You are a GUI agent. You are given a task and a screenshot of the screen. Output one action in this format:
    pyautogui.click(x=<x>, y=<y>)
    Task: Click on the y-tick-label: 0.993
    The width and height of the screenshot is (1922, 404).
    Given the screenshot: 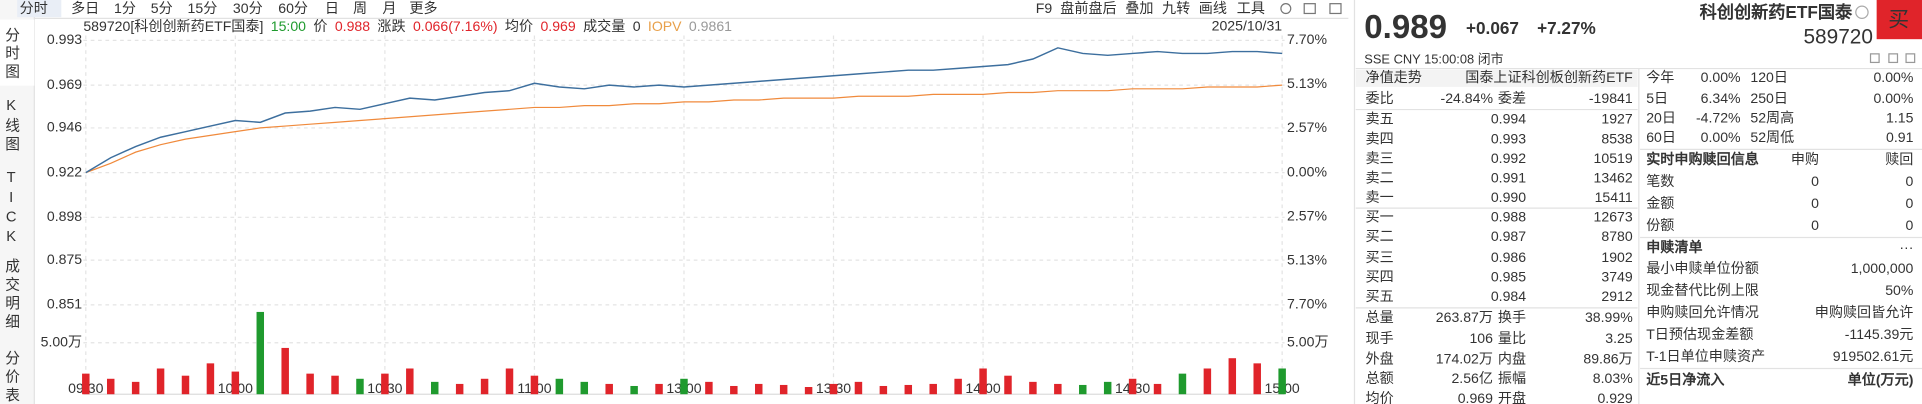 What is the action you would take?
    pyautogui.click(x=64, y=39)
    